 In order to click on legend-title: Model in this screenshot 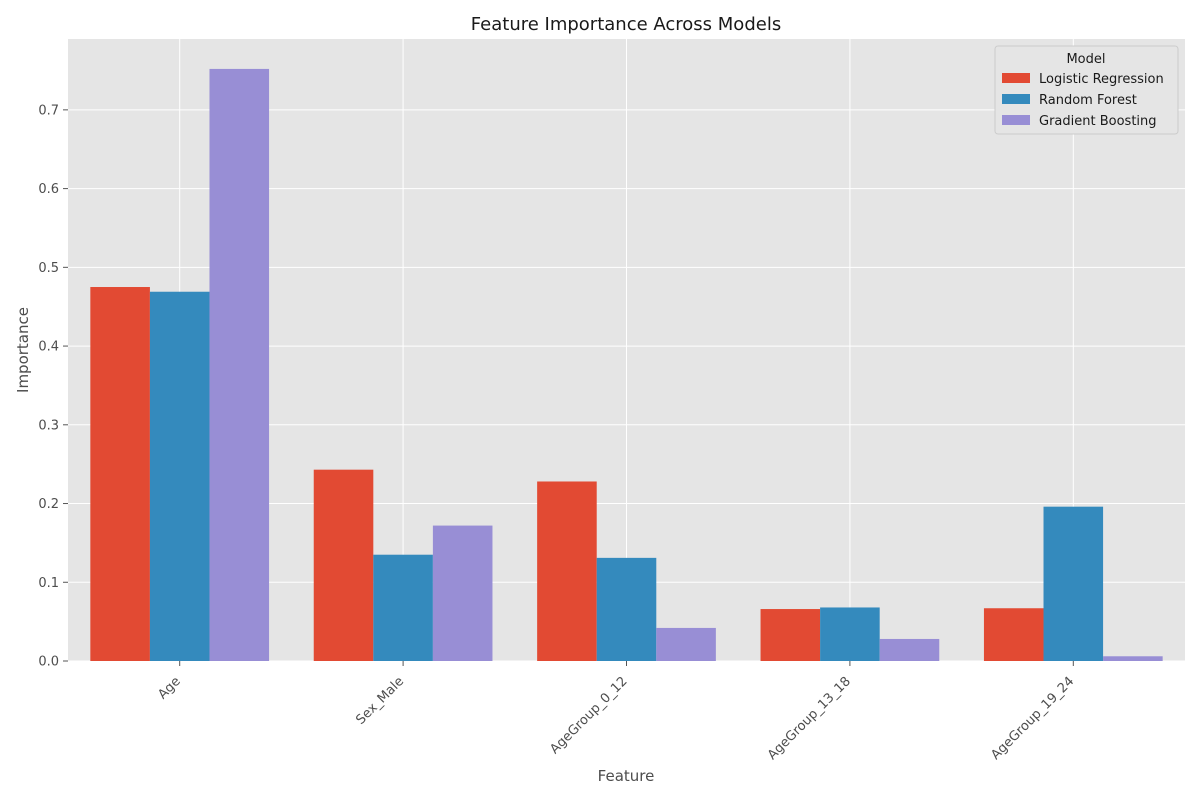, I will do `click(1085, 59)`.